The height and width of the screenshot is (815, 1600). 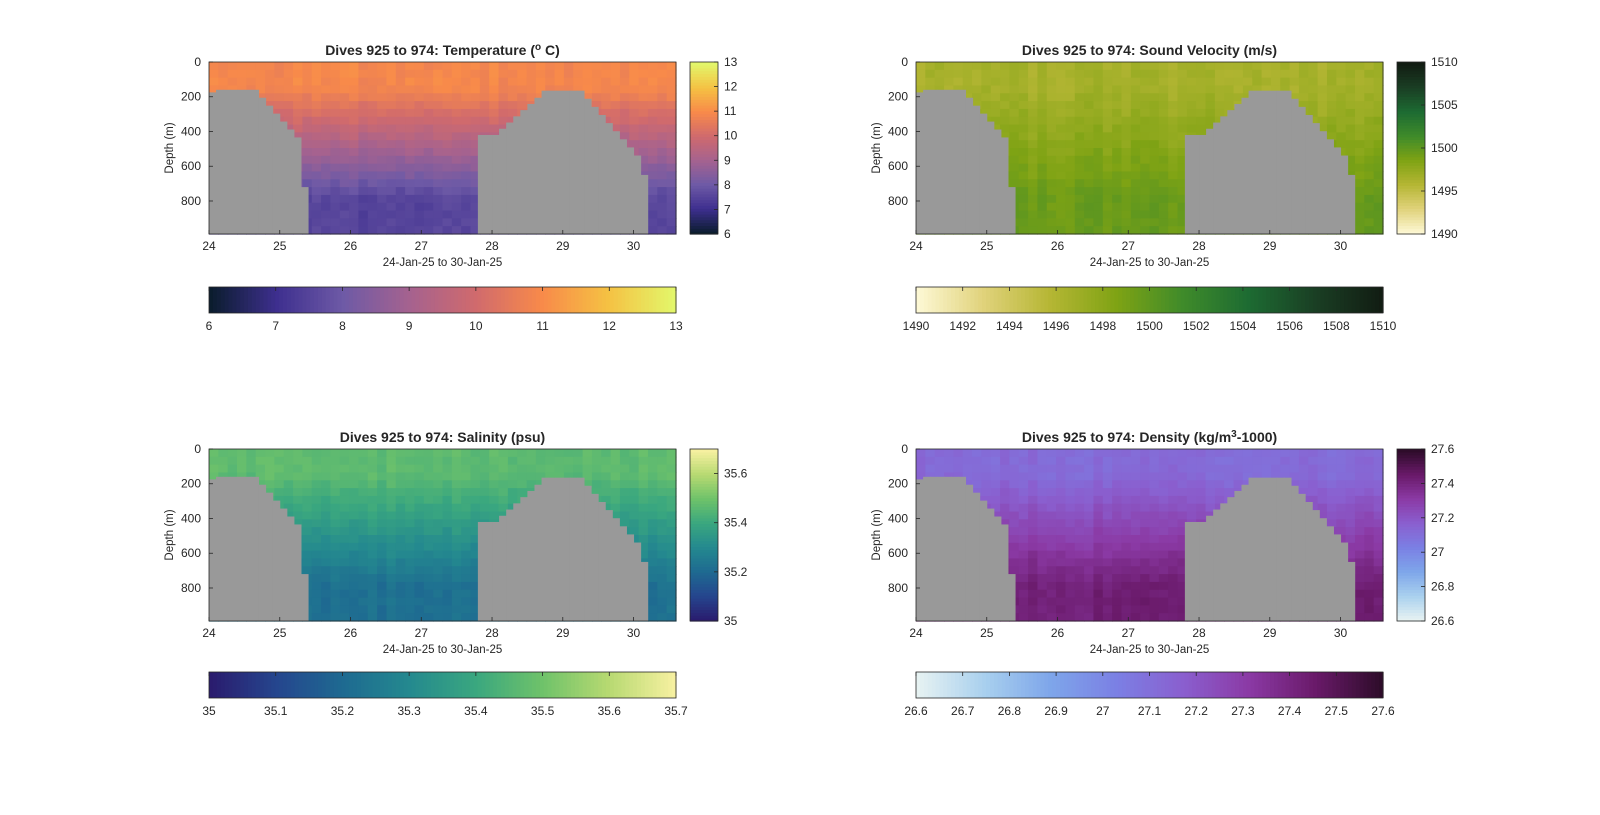 What do you see at coordinates (442, 535) in the screenshot?
I see `axes-frame` at bounding box center [442, 535].